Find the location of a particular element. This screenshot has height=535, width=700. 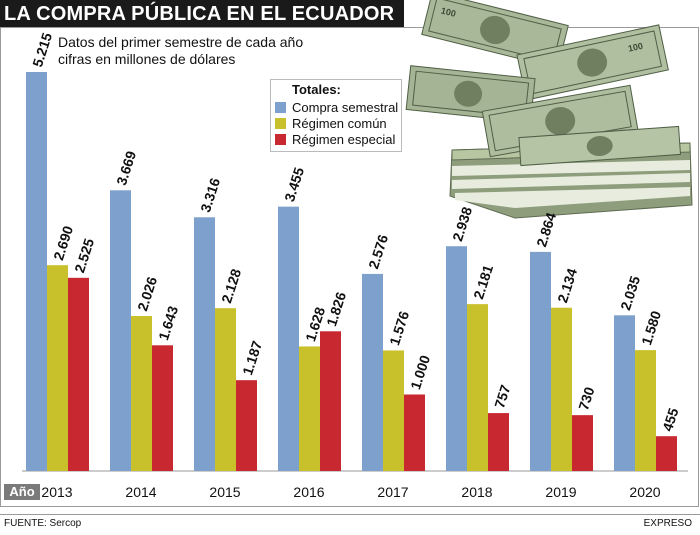

value-label-regimen-comun-2014: 2.026 is located at coordinates (147, 293).